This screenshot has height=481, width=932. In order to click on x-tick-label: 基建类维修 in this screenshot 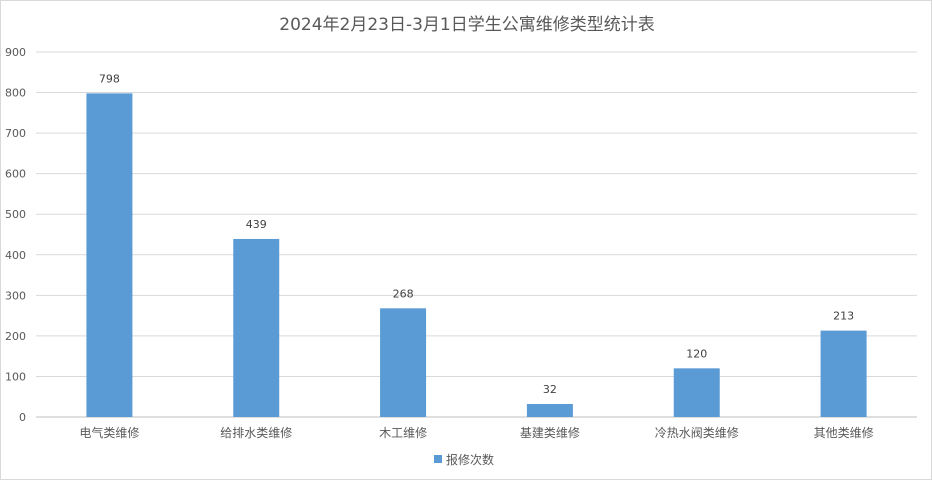, I will do `click(550, 432)`.